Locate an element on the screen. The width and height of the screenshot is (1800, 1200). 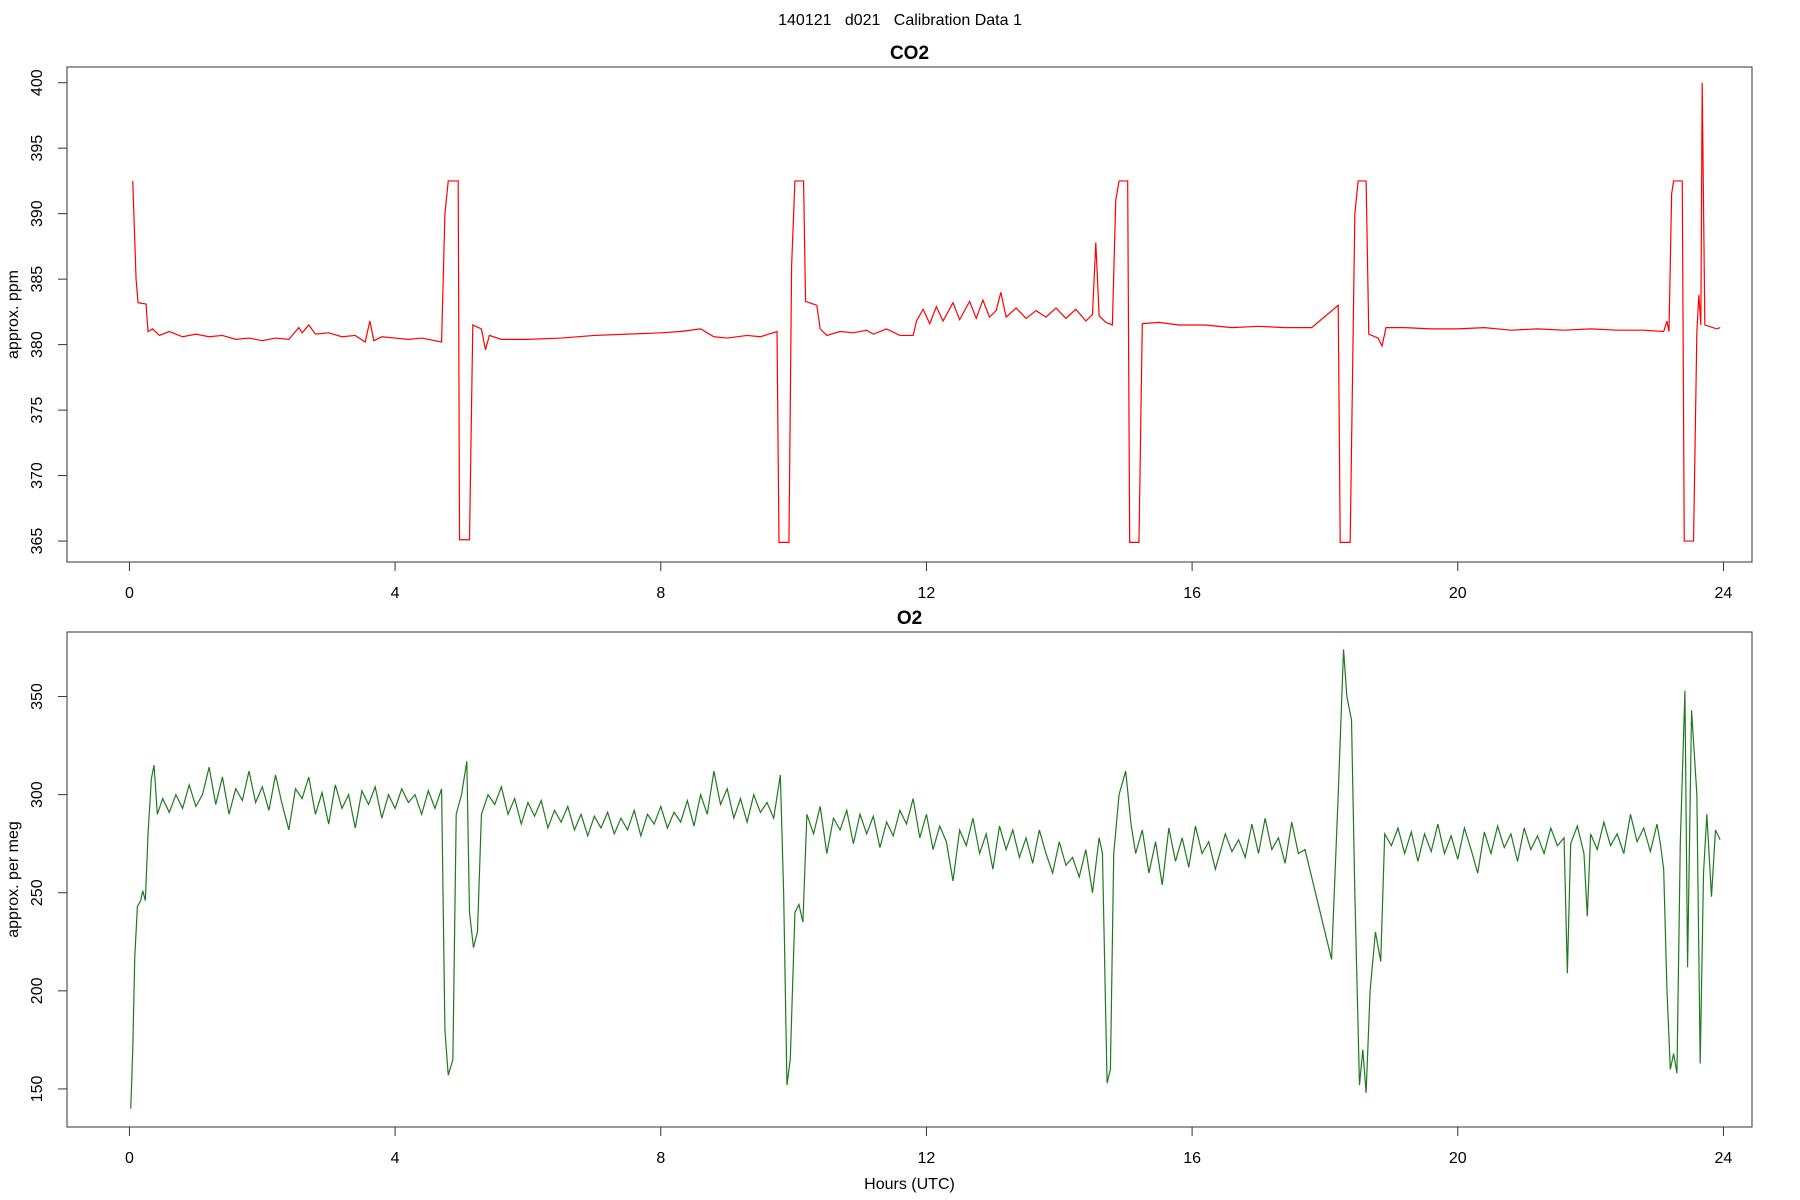
page-title: 140121 d021 Calibration Data 1 is located at coordinates (900, 20).